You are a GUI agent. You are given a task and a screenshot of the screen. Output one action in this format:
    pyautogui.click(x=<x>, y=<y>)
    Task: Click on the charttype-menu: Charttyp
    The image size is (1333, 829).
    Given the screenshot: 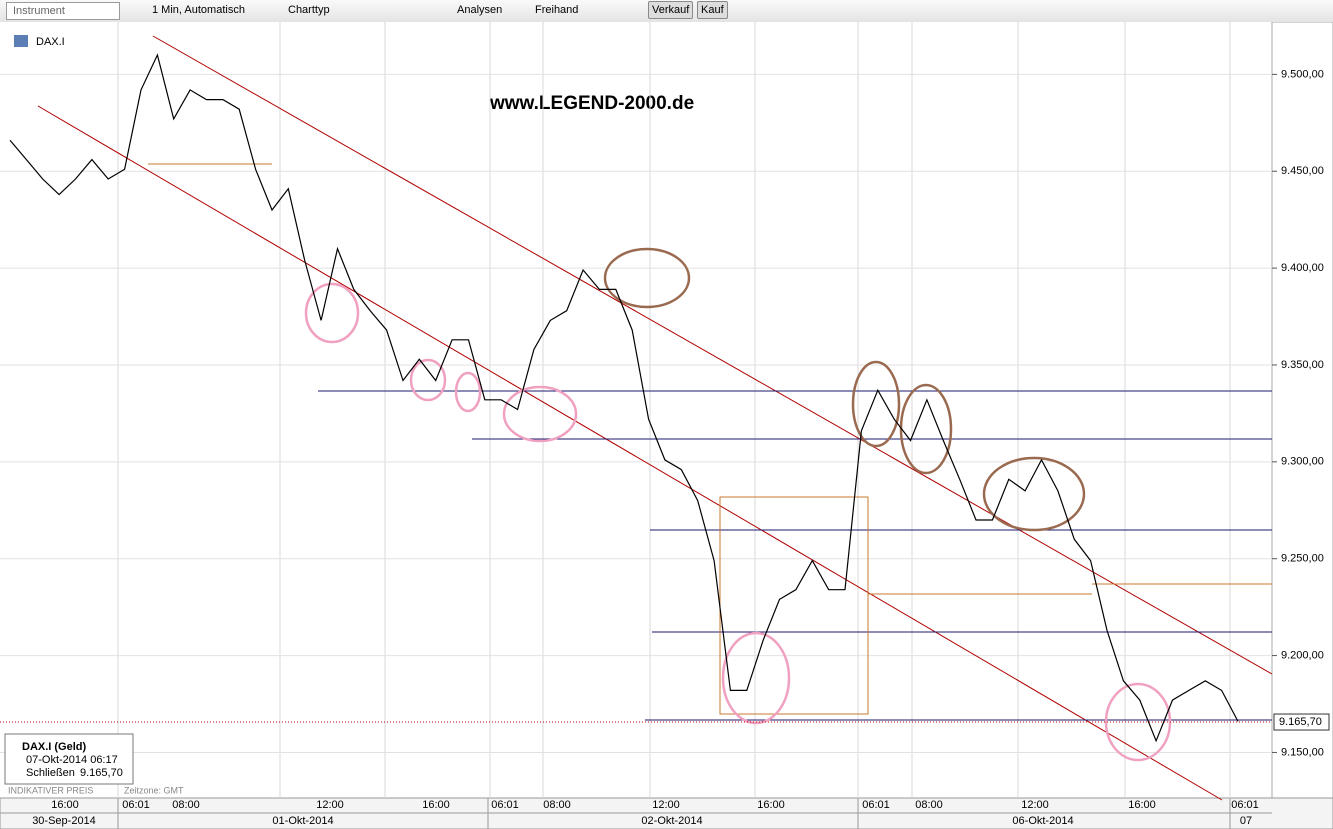 What is the action you would take?
    pyautogui.click(x=309, y=10)
    